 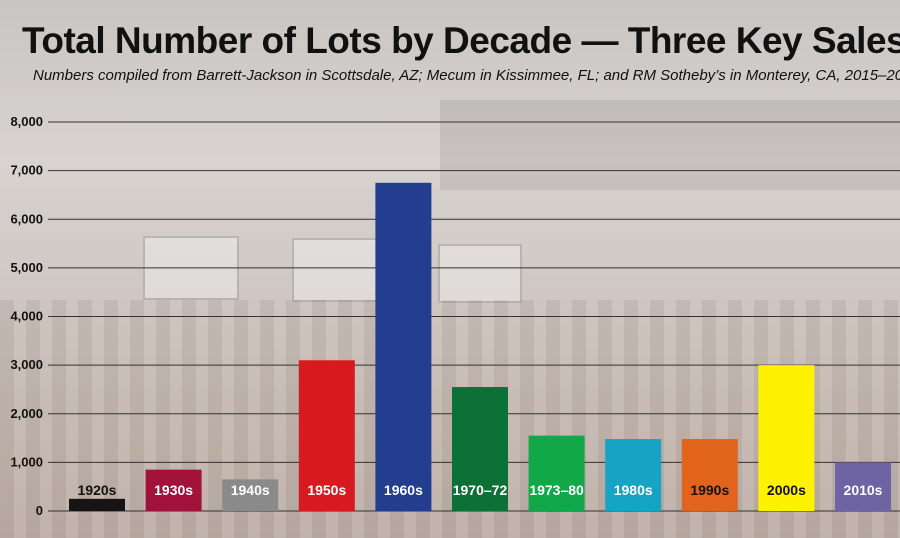 What do you see at coordinates (556, 490) in the screenshot?
I see `category-label: 1973–80` at bounding box center [556, 490].